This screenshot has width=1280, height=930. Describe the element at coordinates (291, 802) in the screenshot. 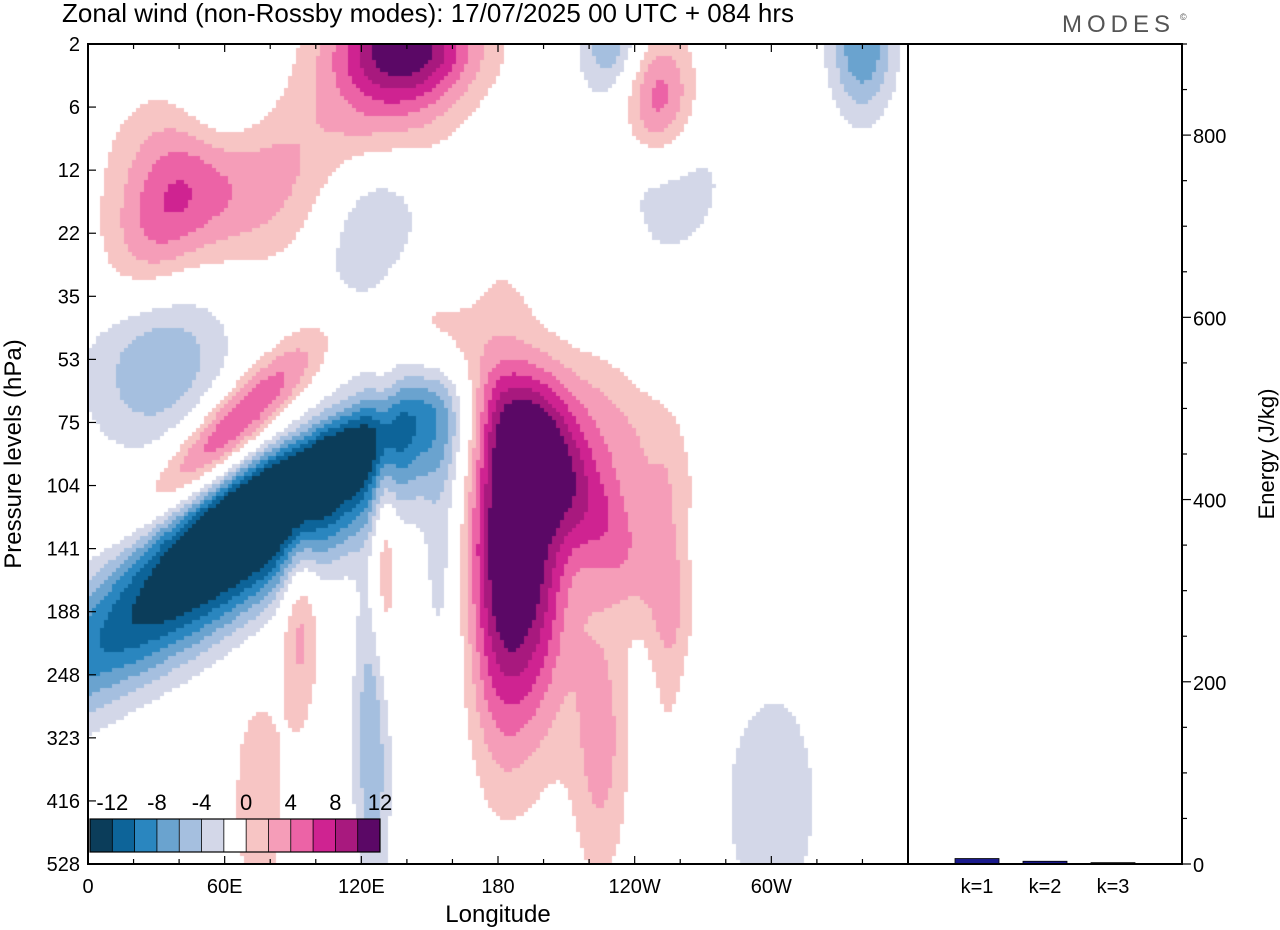

I see `colorbar-label: 4` at that location.